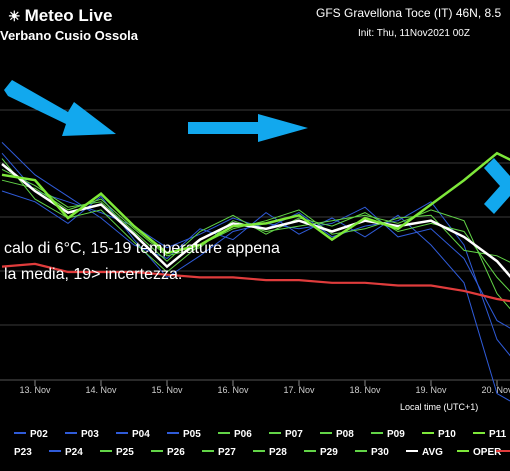 The width and height of the screenshot is (510, 471). I want to click on right-arrow, so click(248, 128).